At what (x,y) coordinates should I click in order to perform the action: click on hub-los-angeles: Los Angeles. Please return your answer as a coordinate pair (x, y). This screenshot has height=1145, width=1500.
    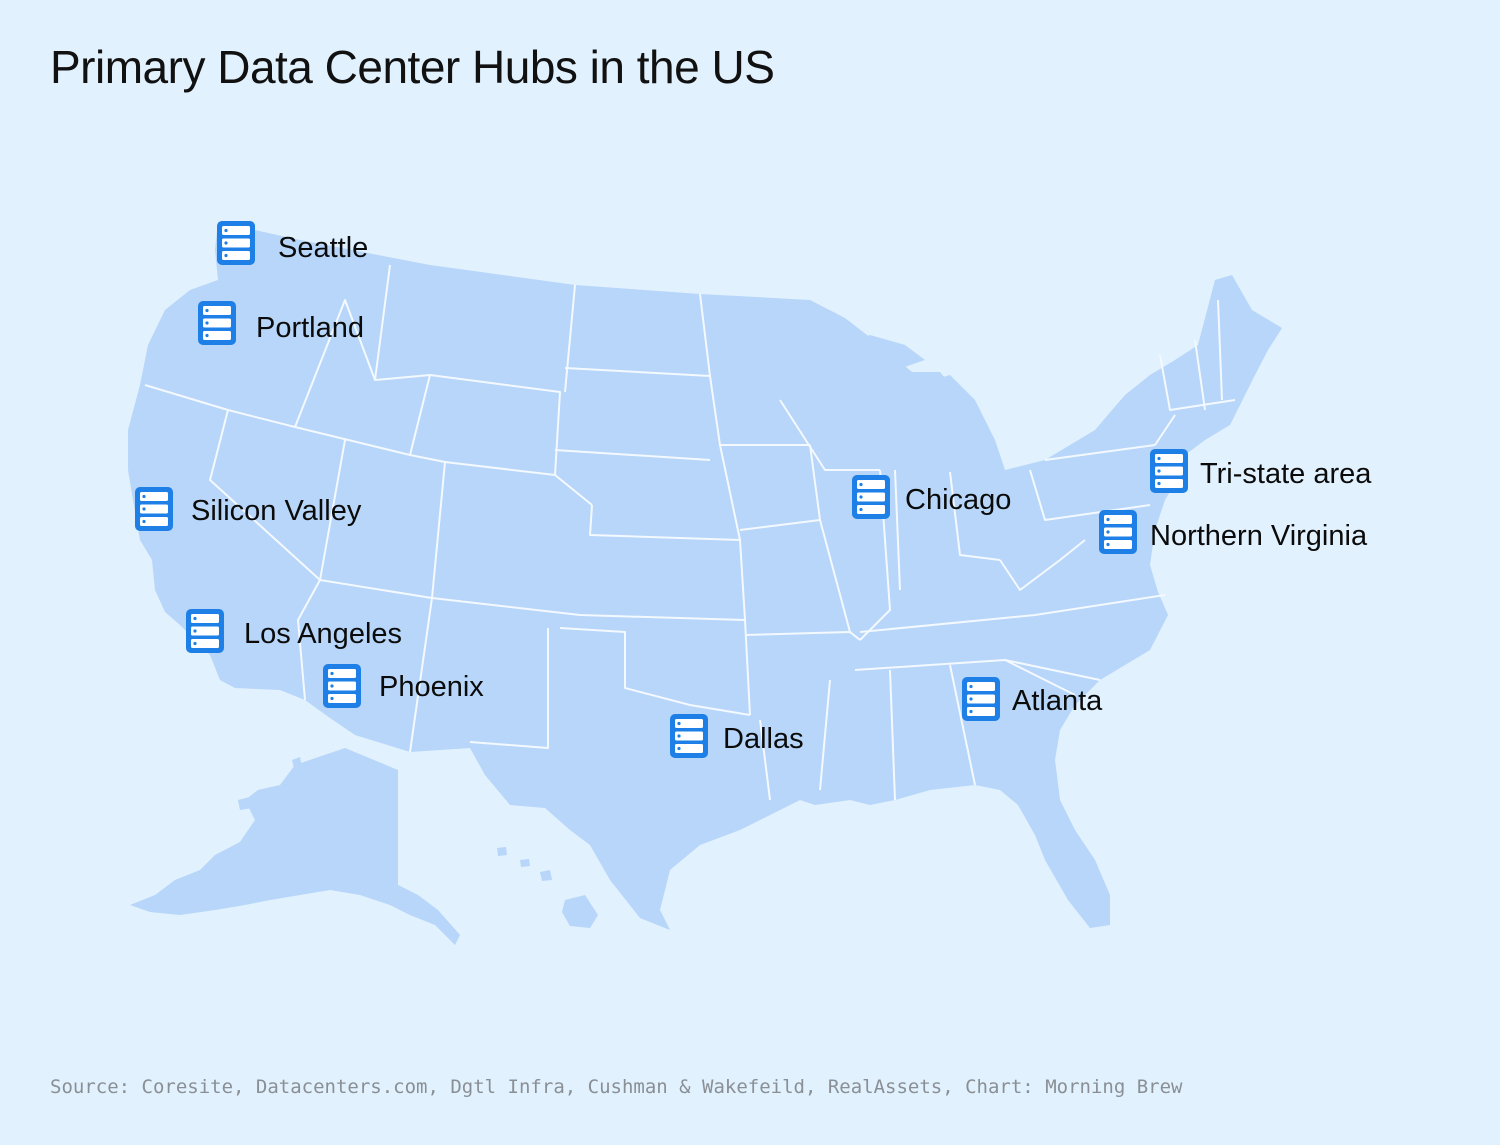
    Looking at the image, I should click on (294, 631).